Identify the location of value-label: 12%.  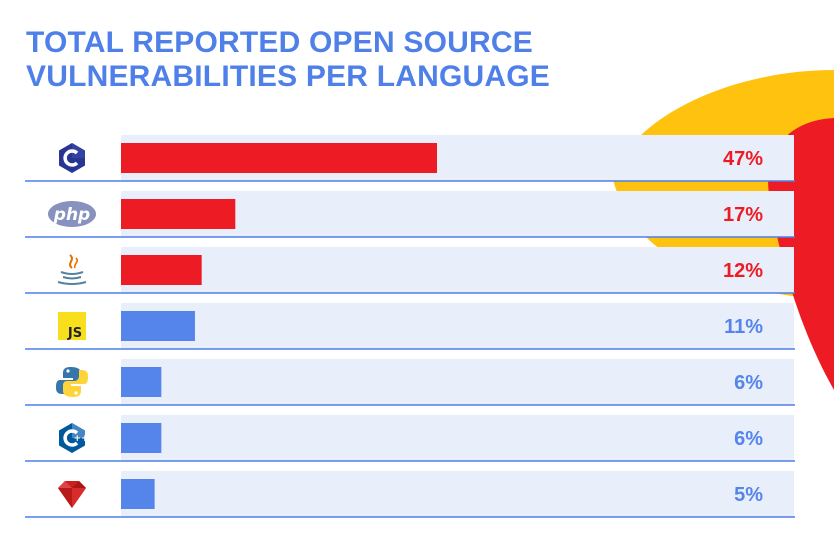
(743, 271).